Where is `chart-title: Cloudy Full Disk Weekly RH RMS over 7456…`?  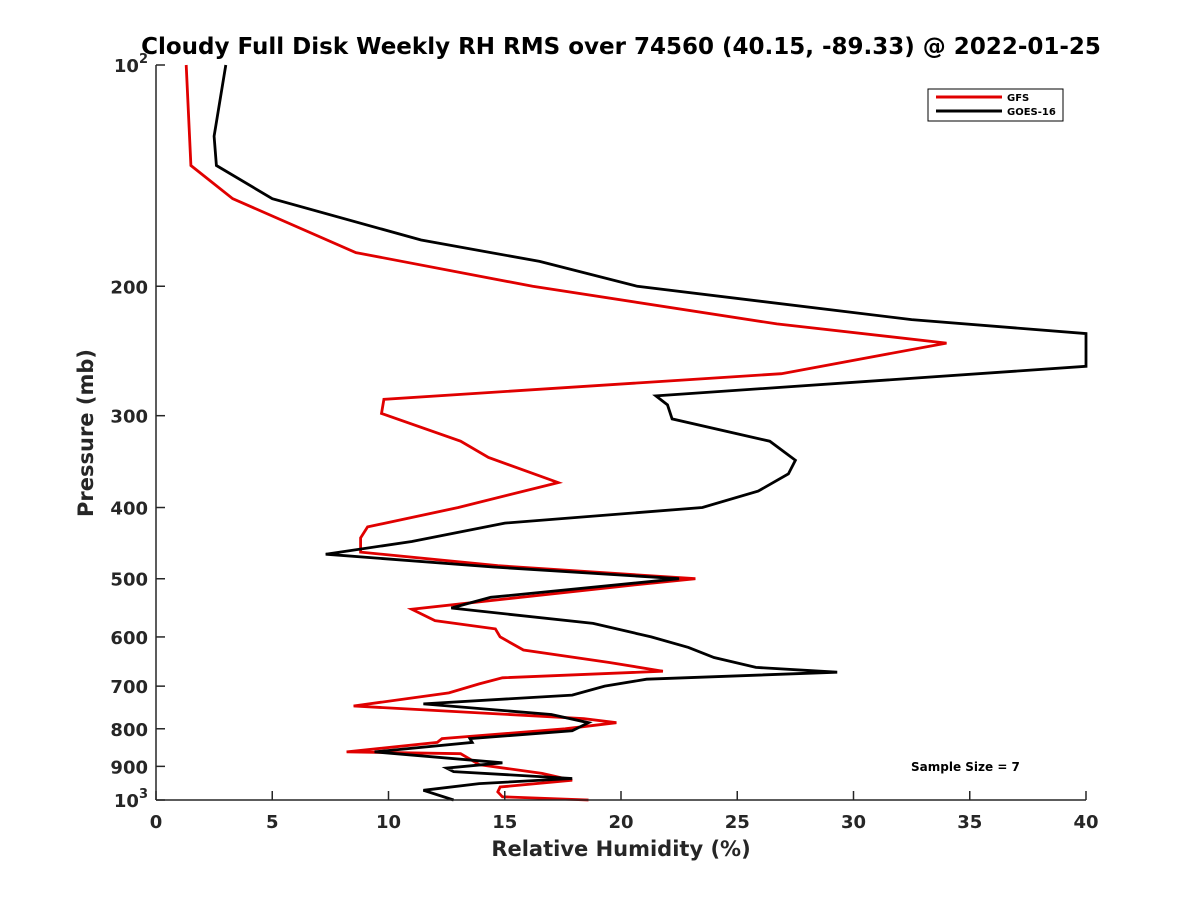
chart-title: Cloudy Full Disk Weekly RH RMS over 7456… is located at coordinates (621, 47).